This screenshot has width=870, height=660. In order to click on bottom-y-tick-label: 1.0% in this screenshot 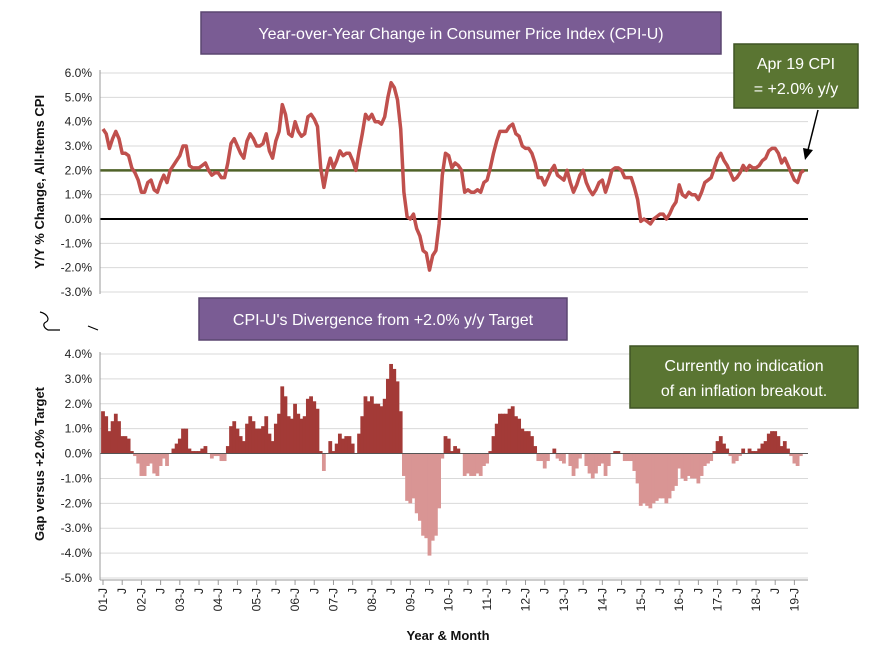, I will do `click(79, 429)`.